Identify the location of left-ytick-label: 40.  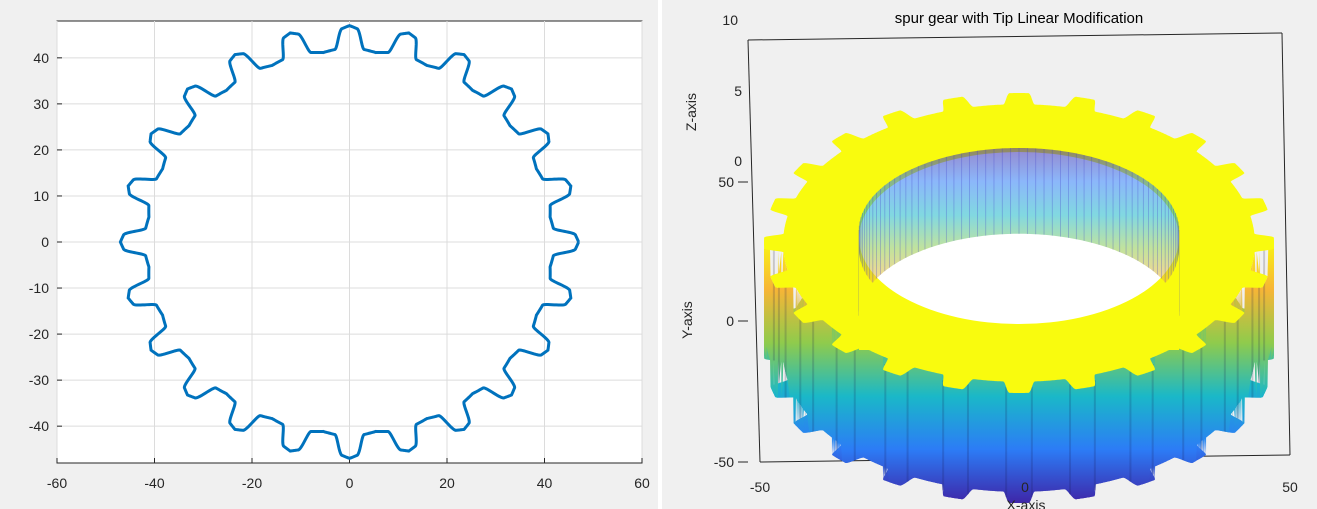
(41, 58).